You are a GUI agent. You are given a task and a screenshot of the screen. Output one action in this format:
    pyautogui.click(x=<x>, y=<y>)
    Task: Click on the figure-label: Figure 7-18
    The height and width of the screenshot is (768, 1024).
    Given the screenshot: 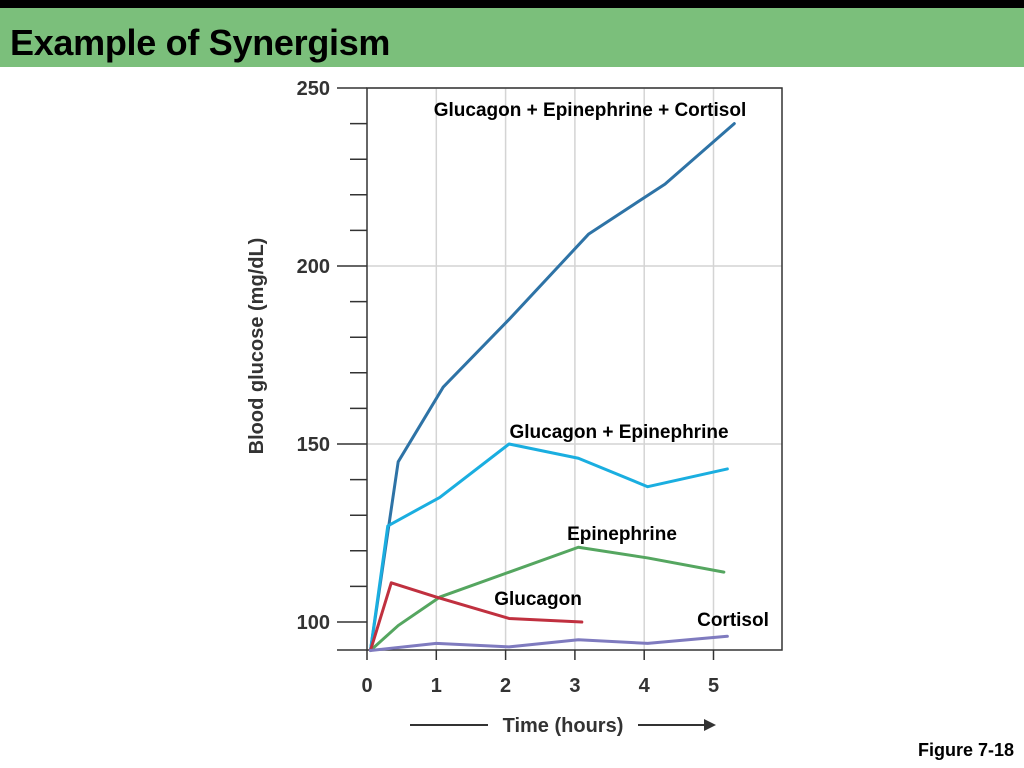 What is the action you would take?
    pyautogui.click(x=965, y=750)
    